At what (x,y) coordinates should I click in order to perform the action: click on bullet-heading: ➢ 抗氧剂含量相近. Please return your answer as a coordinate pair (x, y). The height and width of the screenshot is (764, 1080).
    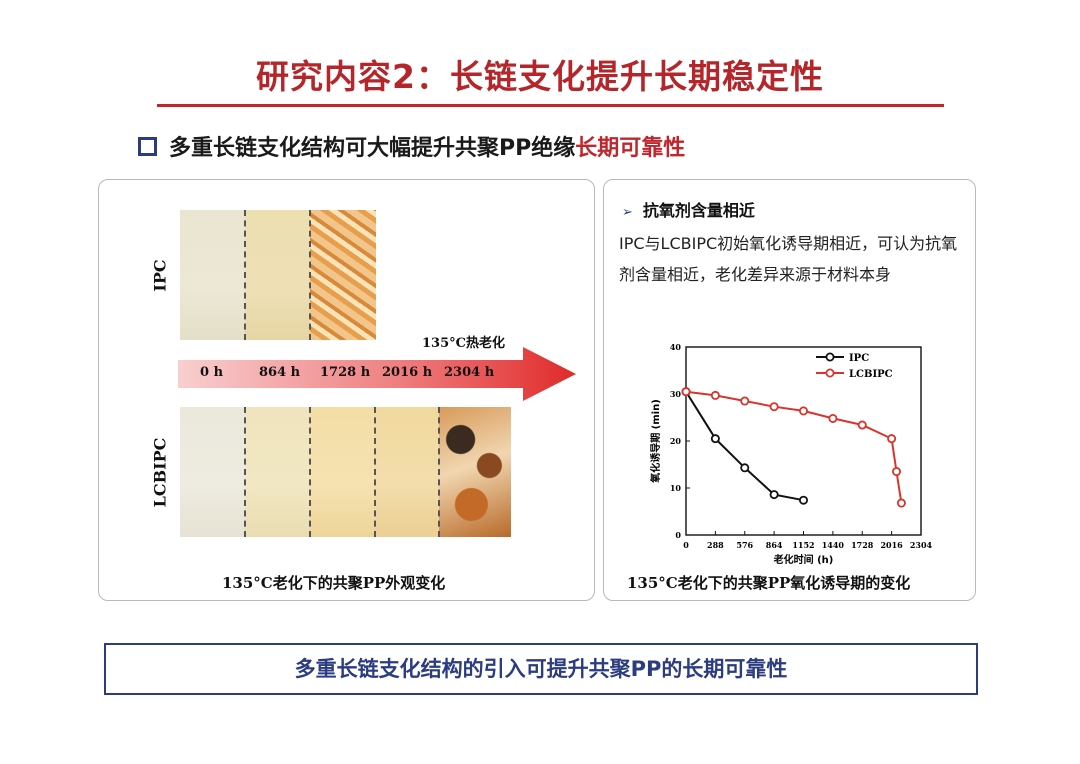
    Looking at the image, I should click on (688, 209).